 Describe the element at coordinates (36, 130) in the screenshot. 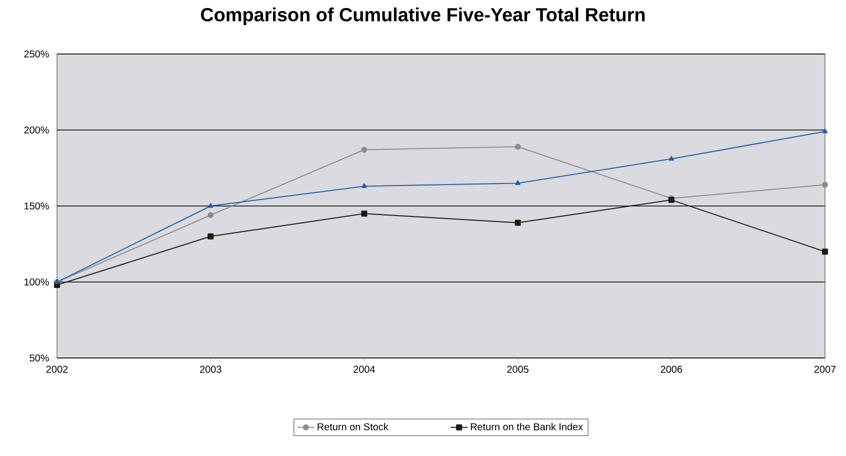

I see `y-tick-label: 200%` at that location.